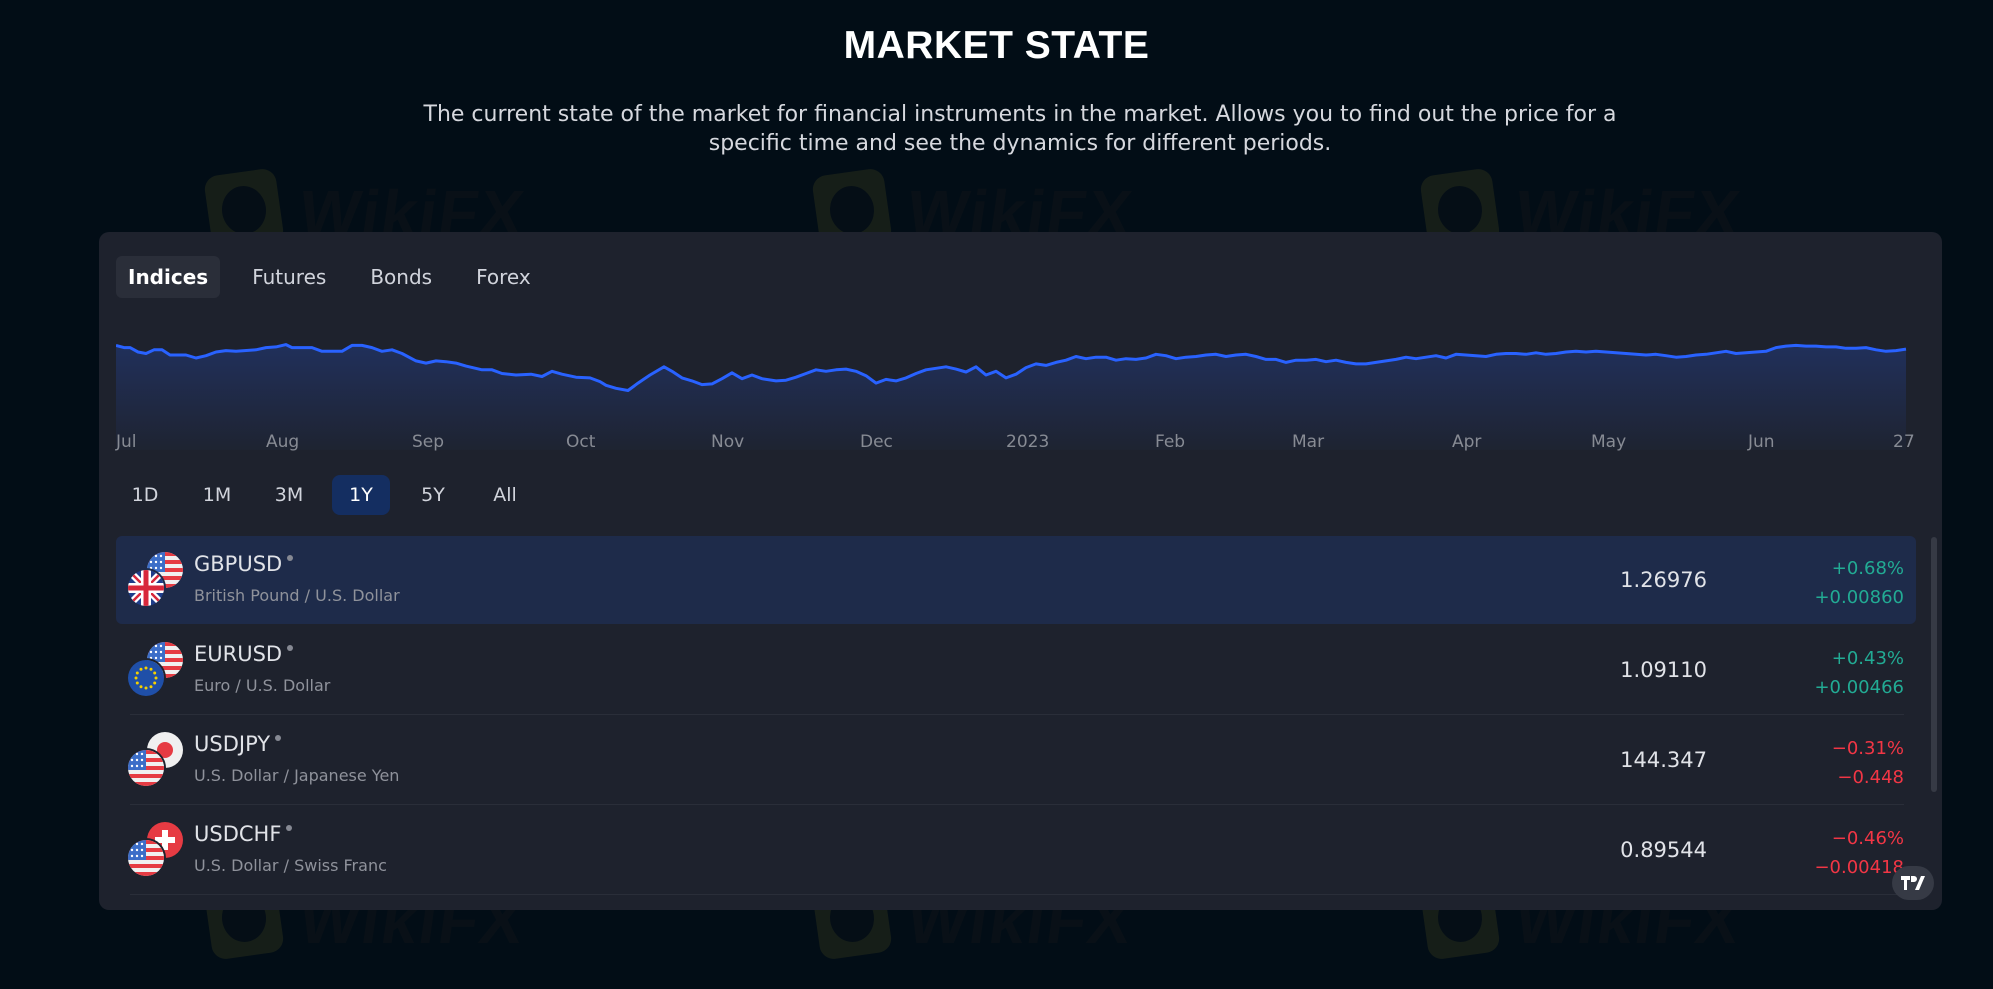 The image size is (1993, 989). Describe the element at coordinates (1011, 397) in the screenshot. I see `chart-area-fill` at that location.